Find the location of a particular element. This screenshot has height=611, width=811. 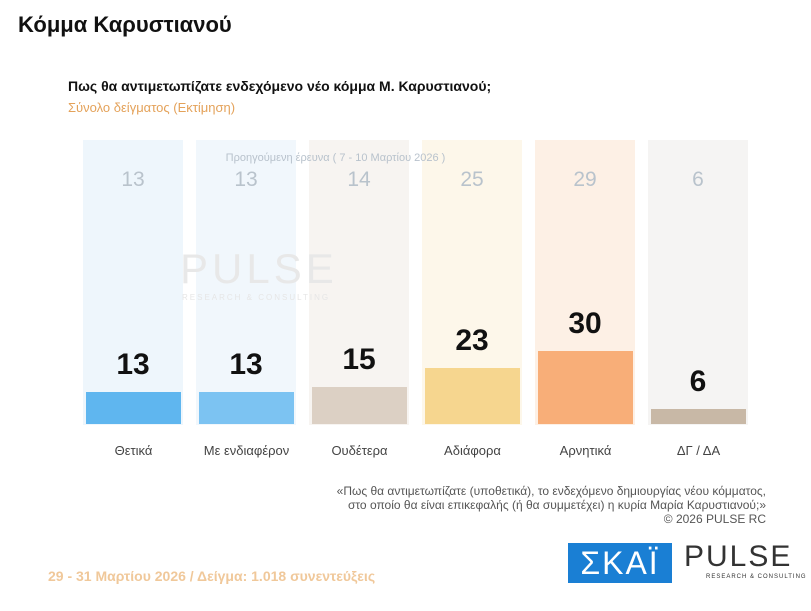

value-label: 15 is located at coordinates (359, 360).